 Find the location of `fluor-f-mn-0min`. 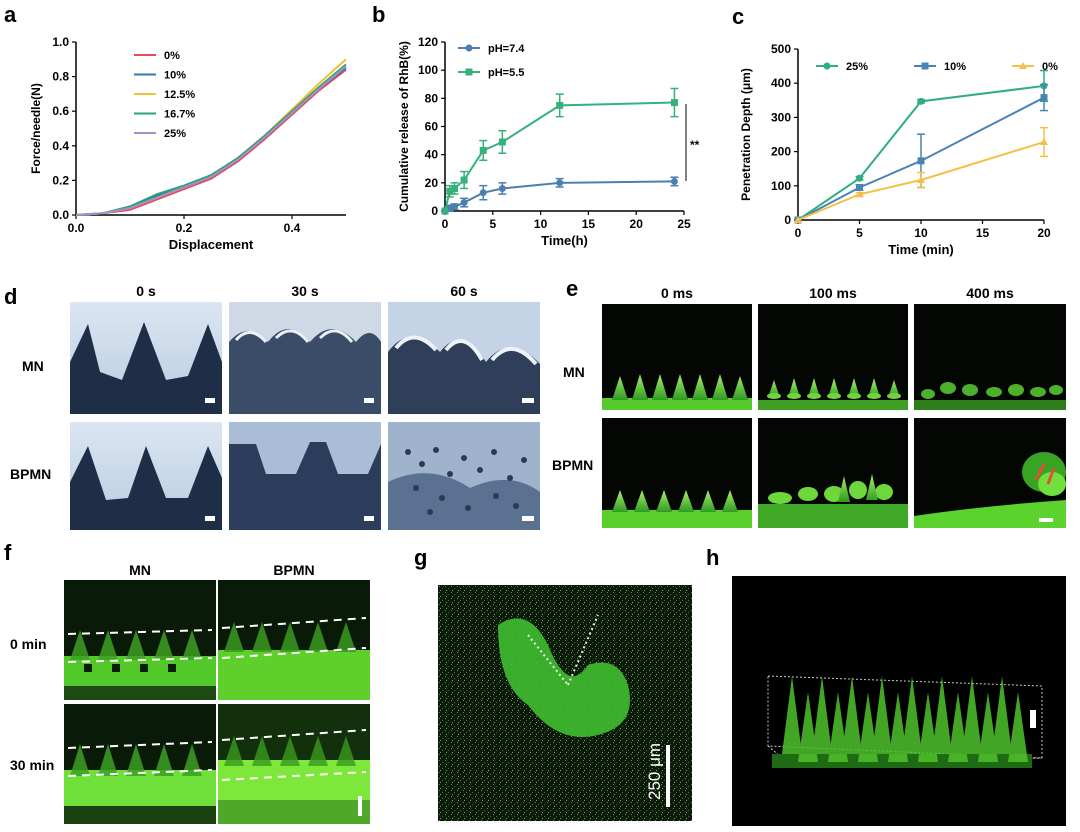

fluor-f-mn-0min is located at coordinates (140, 640).